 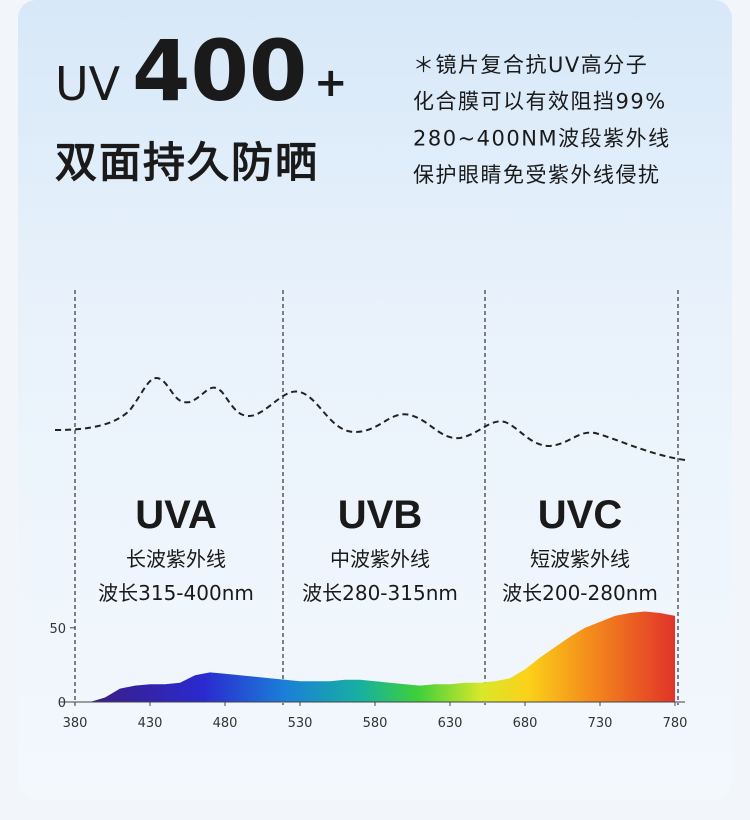 I want to click on title-suffix: +, so click(x=331, y=83).